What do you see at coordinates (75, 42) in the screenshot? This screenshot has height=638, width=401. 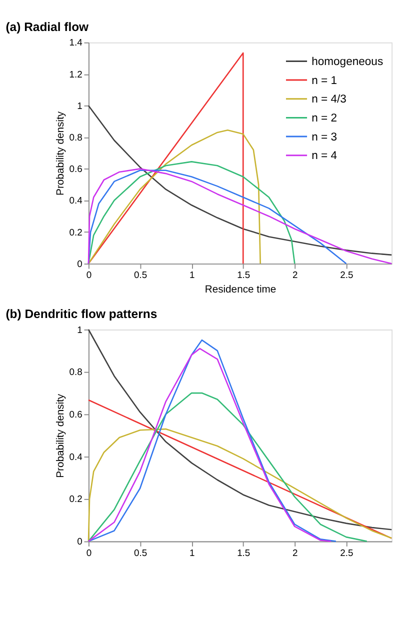 I see `y-tick-label: 1.4` at bounding box center [75, 42].